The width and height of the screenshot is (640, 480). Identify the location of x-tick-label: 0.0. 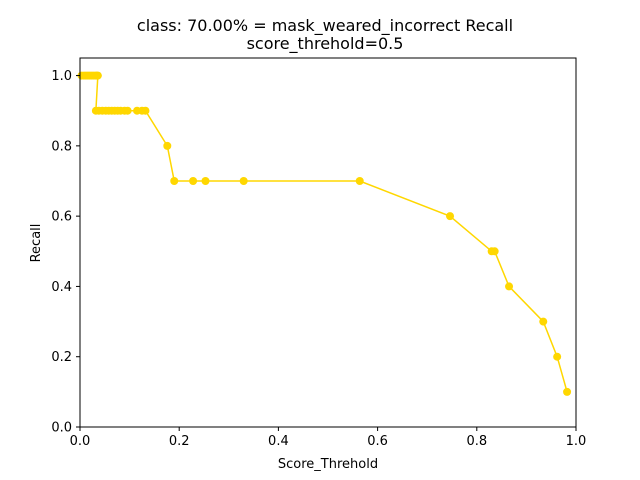
(80, 441).